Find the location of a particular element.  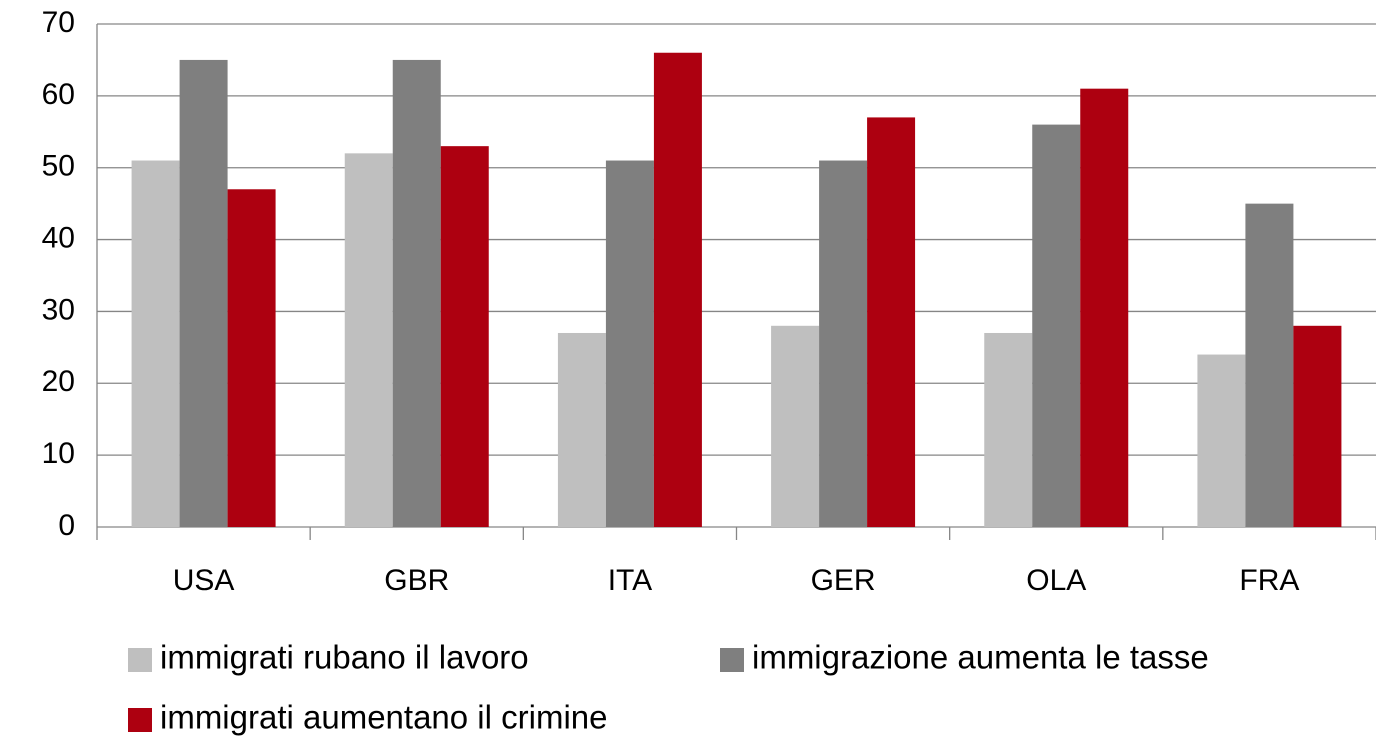

x-tick-label: OLA is located at coordinates (1056, 580).